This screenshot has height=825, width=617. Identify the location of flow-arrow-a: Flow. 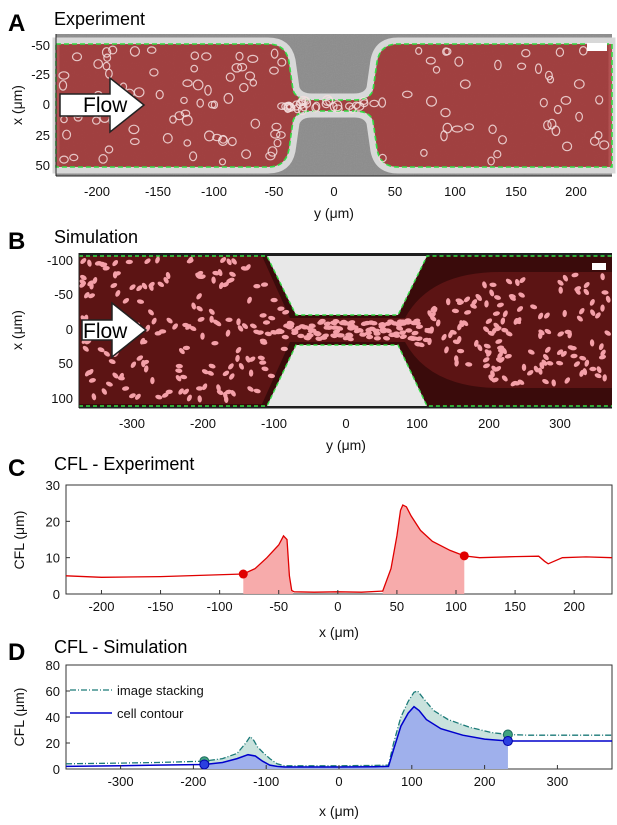
(102, 105).